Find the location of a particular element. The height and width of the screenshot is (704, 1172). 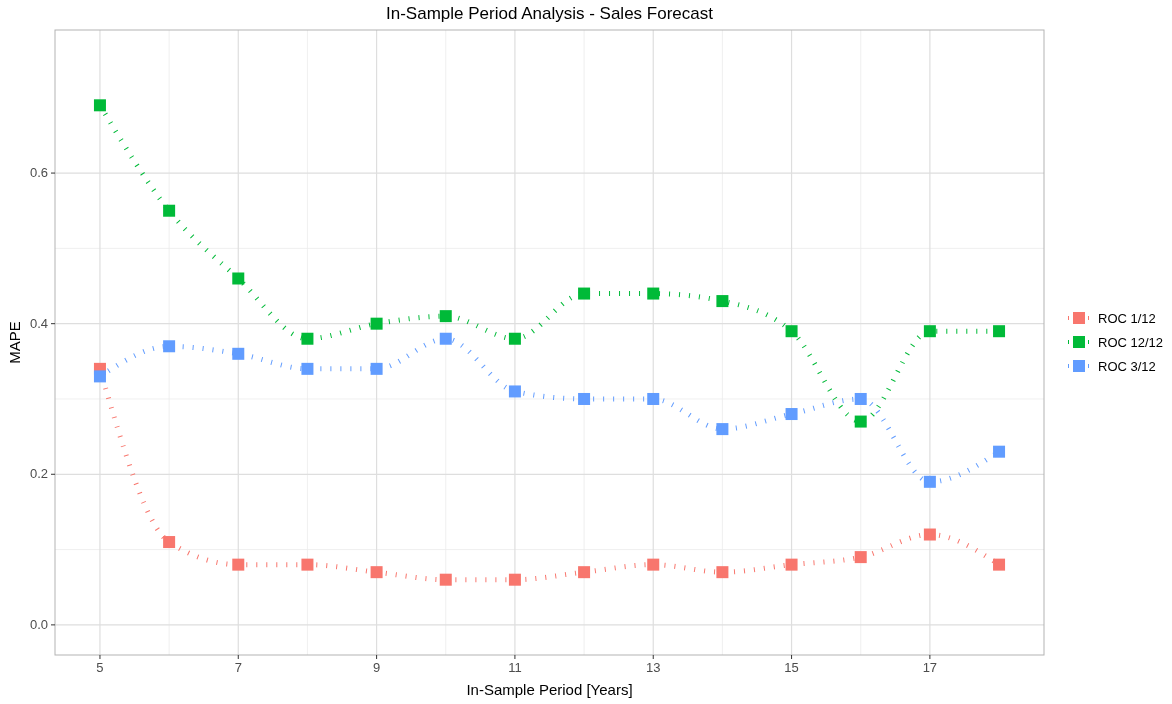

x-axis-title: In-Sample Period [Years] is located at coordinates (549, 689).